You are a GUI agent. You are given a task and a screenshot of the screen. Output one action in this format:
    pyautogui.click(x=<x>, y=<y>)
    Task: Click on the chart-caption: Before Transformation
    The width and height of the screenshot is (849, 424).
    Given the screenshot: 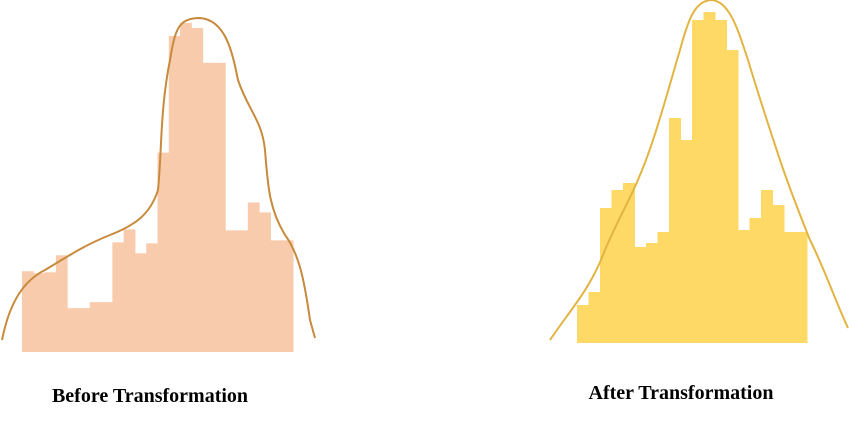 What is the action you would take?
    pyautogui.click(x=150, y=396)
    